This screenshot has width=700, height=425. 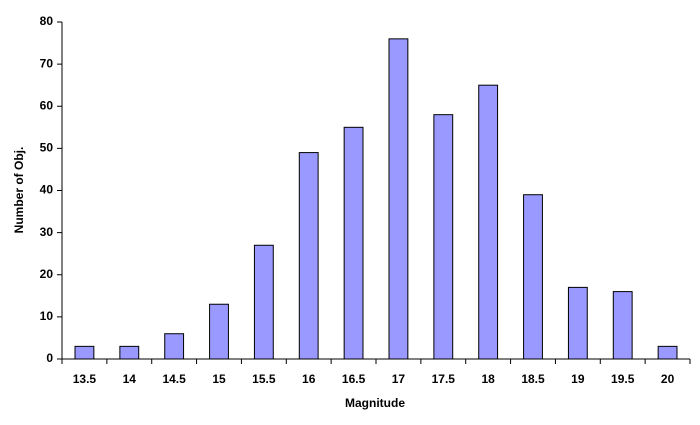 What do you see at coordinates (47, 63) in the screenshot?
I see `y-tick-label: 70` at bounding box center [47, 63].